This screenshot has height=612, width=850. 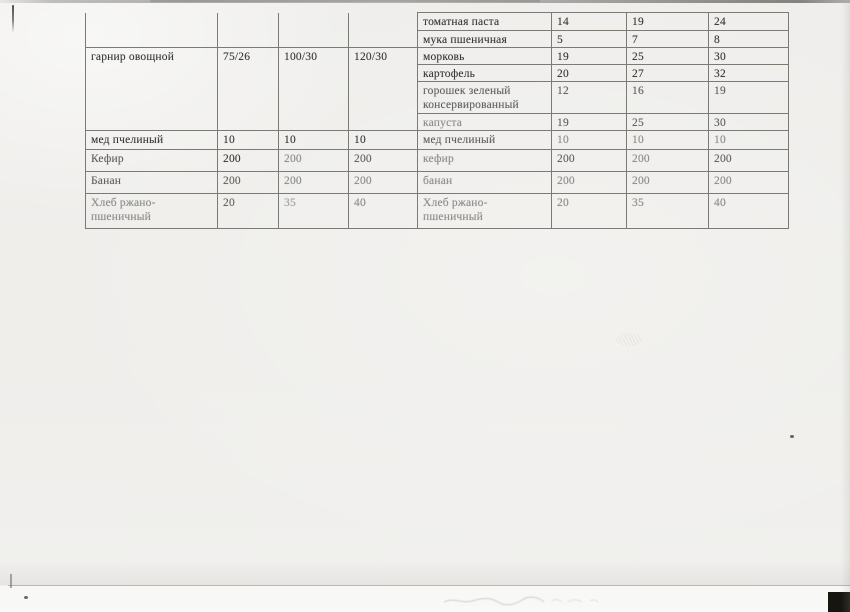 I want to click on portion-value-cell: 24, so click(x=748, y=21).